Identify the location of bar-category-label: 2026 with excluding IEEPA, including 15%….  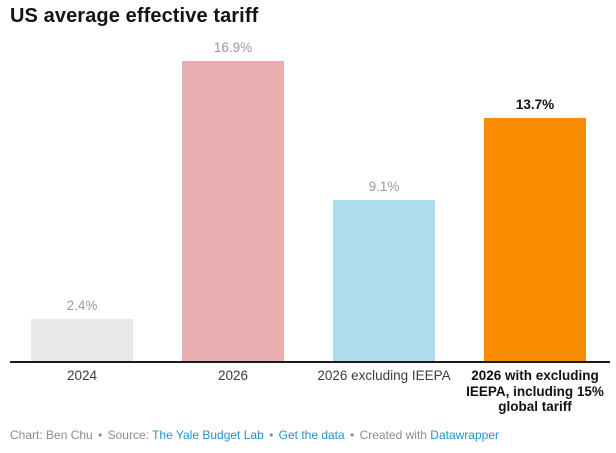
(535, 391).